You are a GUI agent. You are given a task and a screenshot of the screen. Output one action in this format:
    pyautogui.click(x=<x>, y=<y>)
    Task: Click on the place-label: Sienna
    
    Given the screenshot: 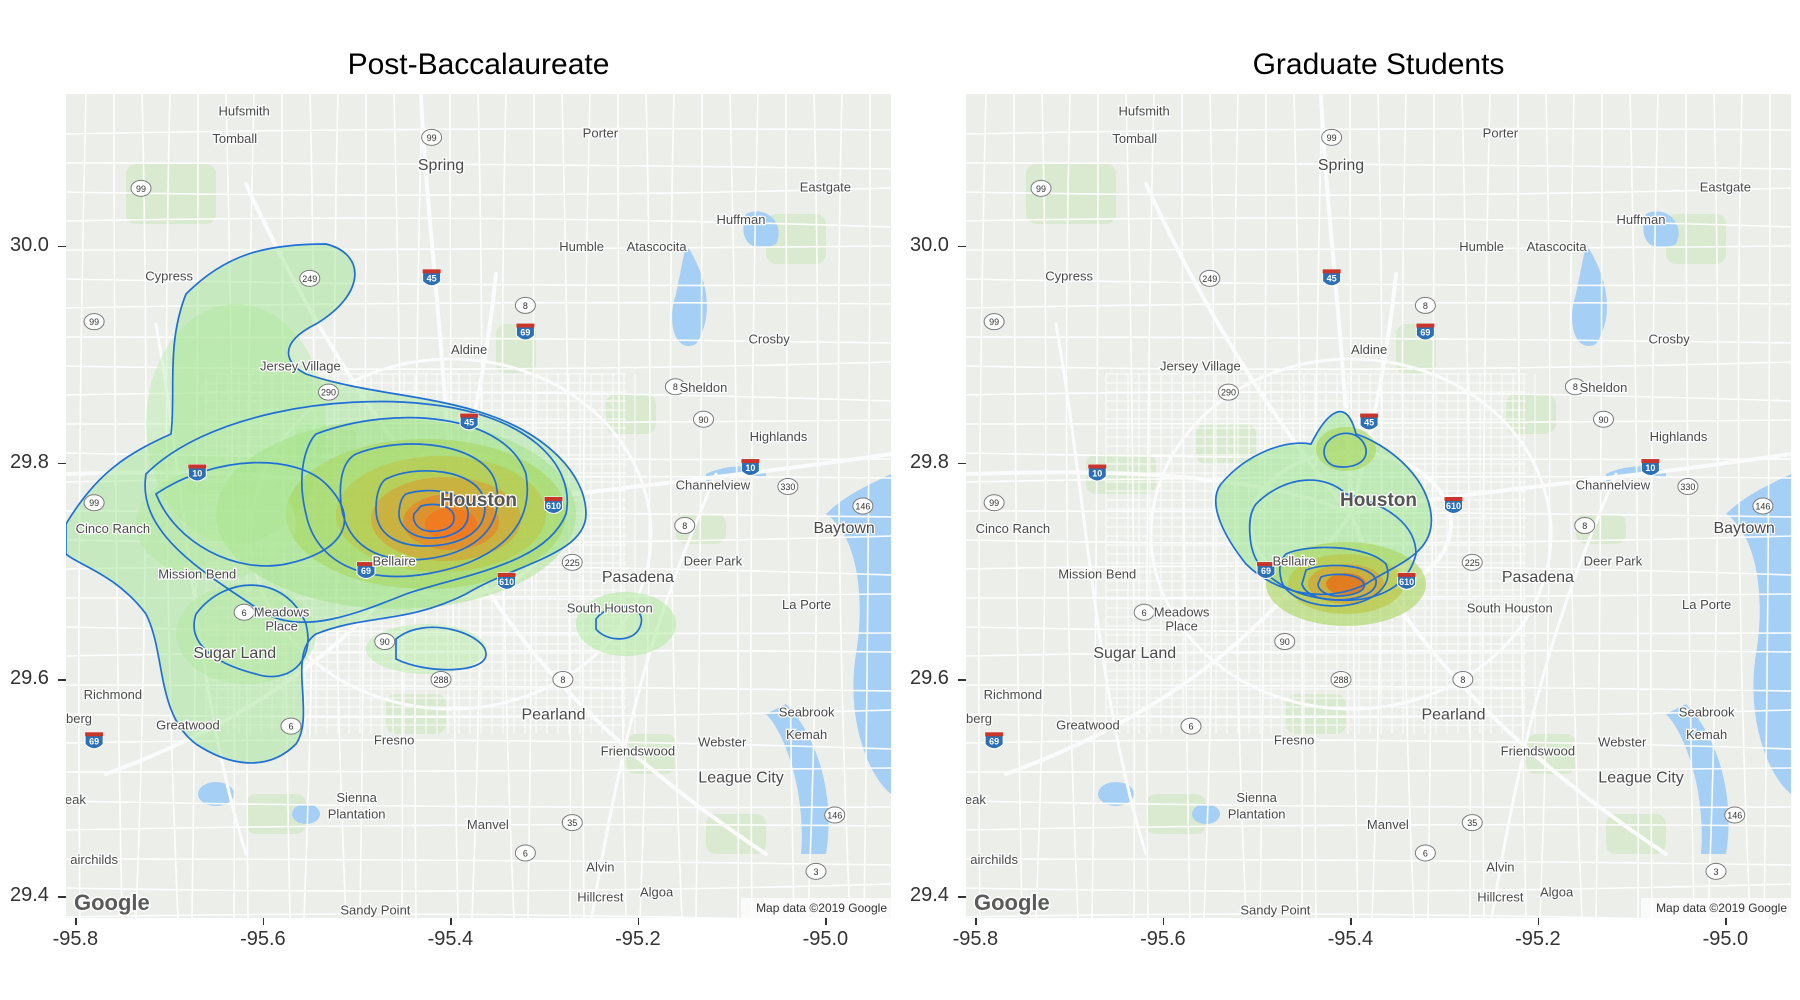 What is the action you would take?
    pyautogui.click(x=1256, y=797)
    